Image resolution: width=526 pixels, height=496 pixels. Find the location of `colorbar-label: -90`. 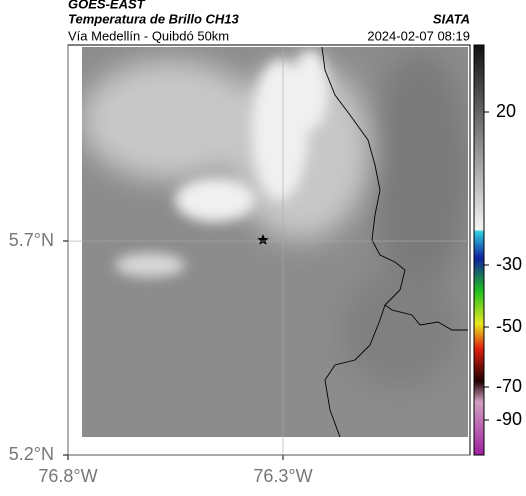

colorbar-label: -90 is located at coordinates (509, 419).